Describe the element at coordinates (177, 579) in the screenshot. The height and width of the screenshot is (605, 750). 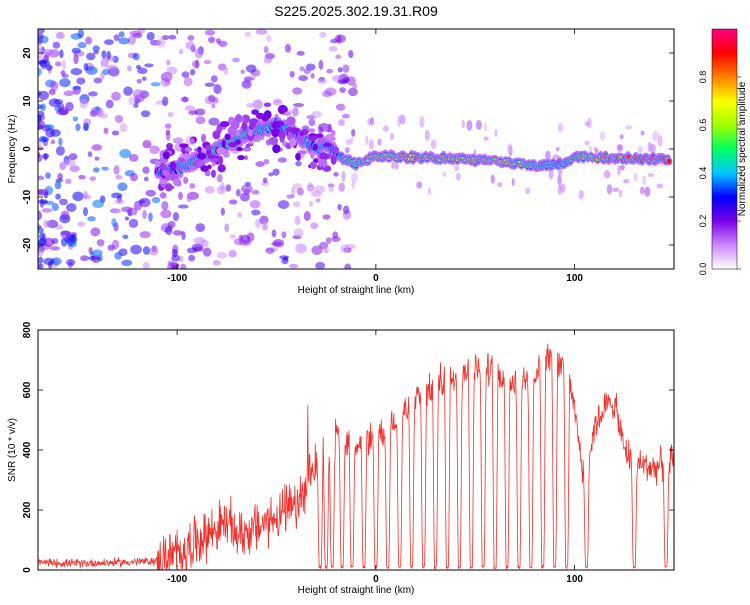
I see `snr-x-tick-label: -100` at that location.